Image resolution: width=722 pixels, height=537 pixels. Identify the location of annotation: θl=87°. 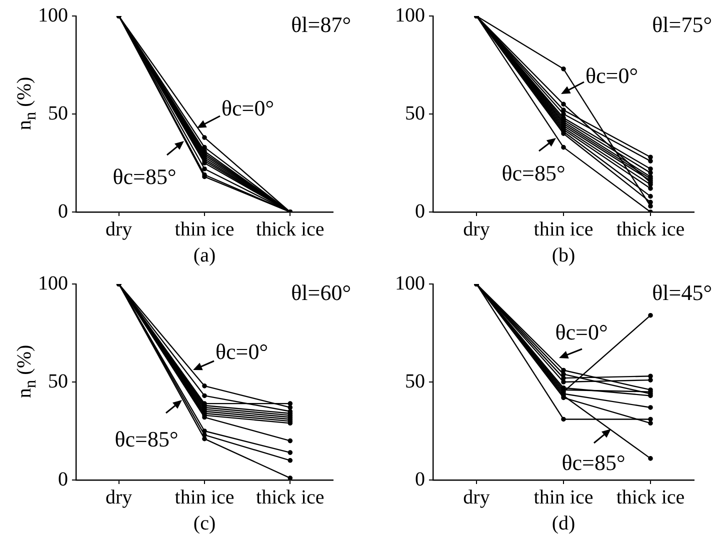
(321, 24).